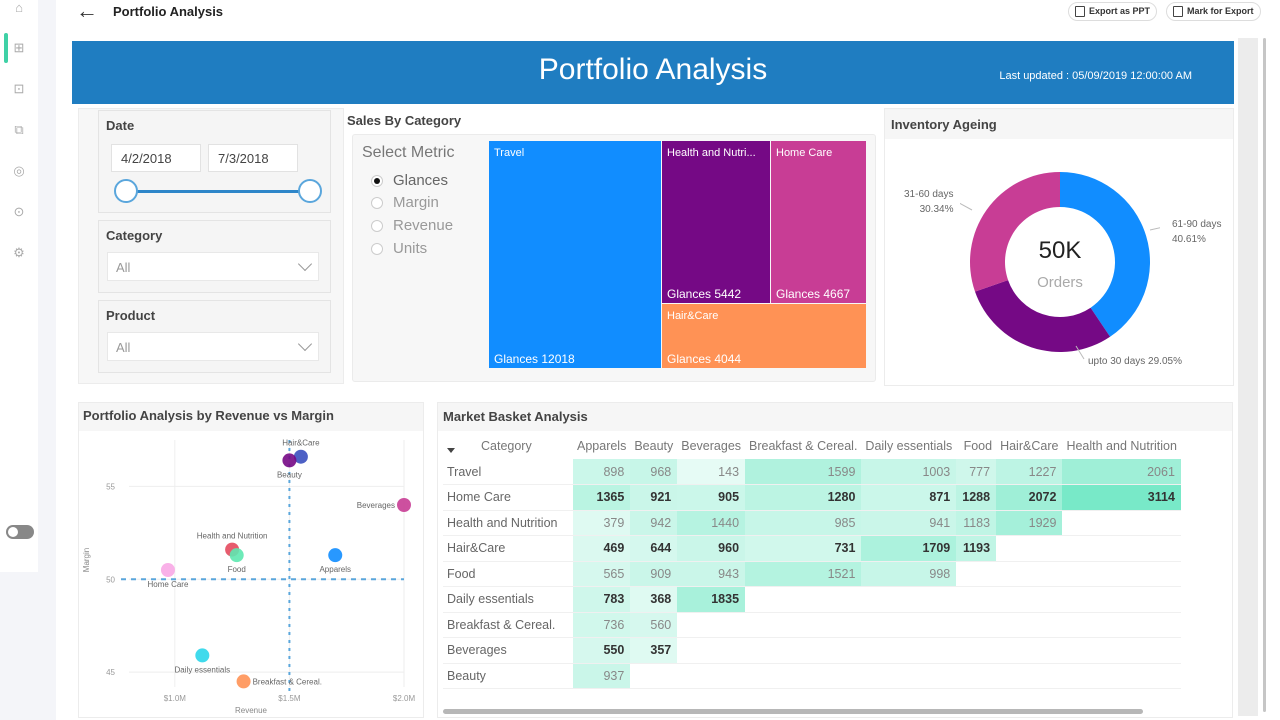  What do you see at coordinates (716, 222) in the screenshot?
I see `treemap-tile-health: Health and Nutri... Glances 5442` at bounding box center [716, 222].